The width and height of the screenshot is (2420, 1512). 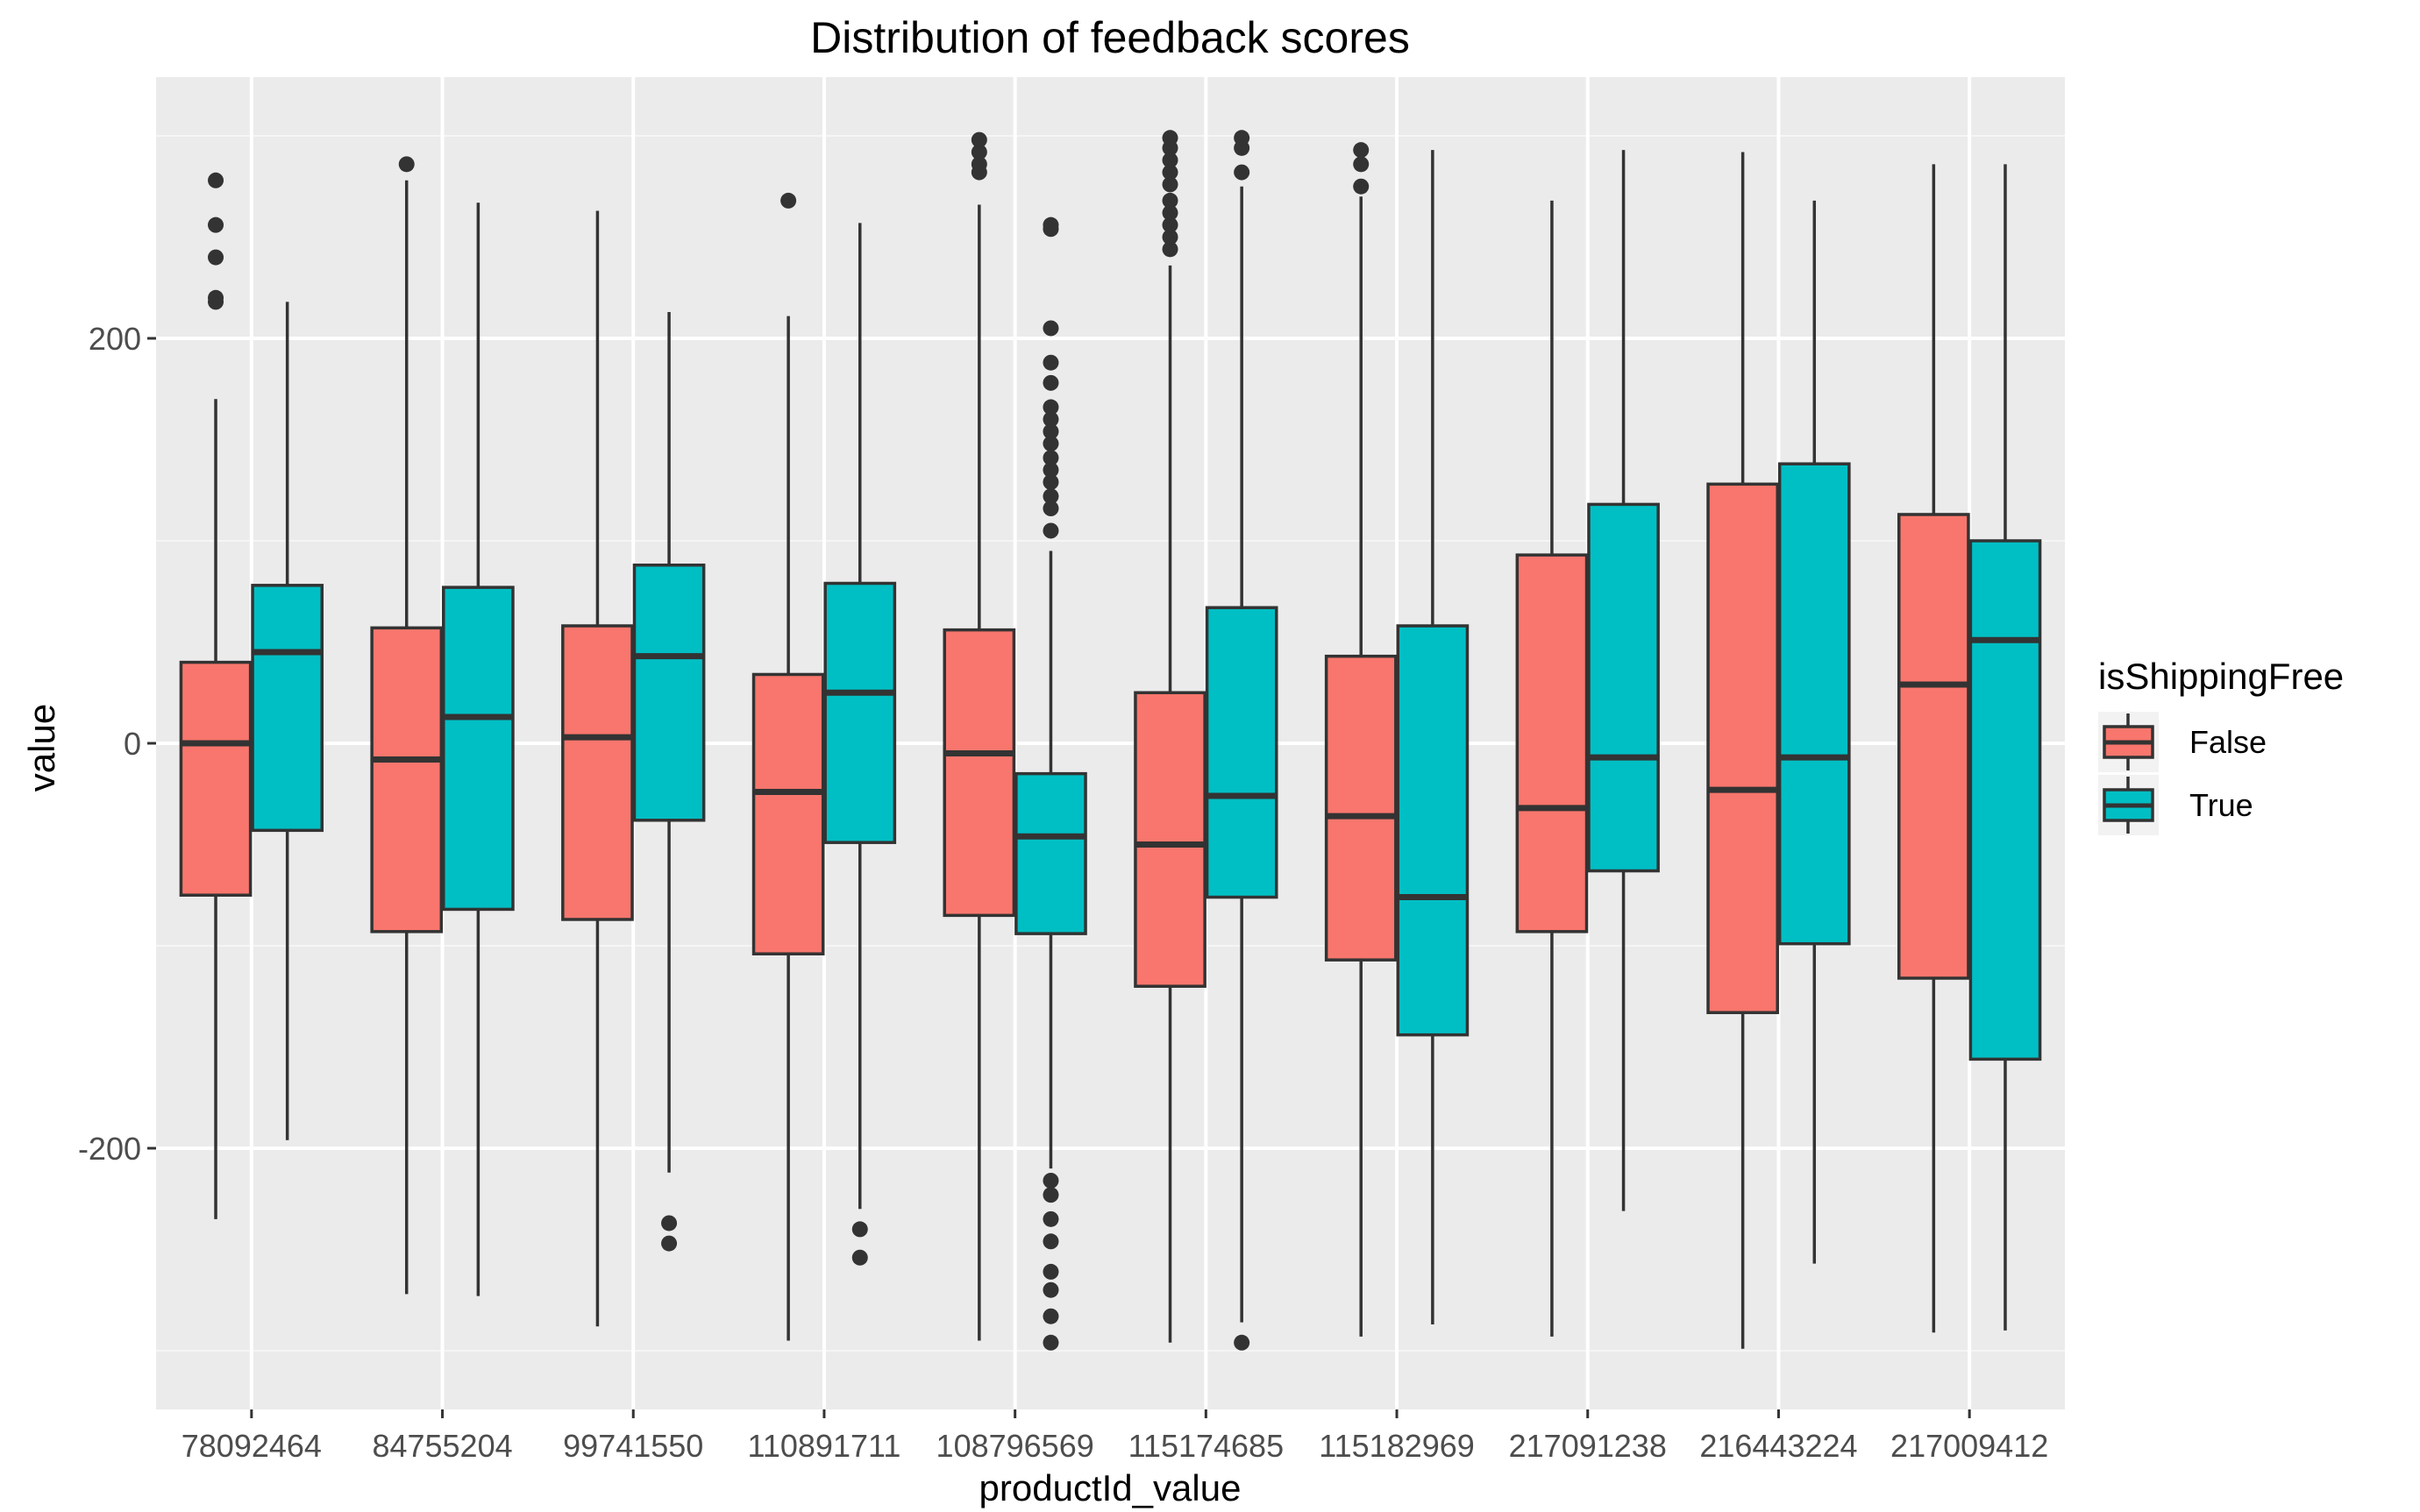 What do you see at coordinates (1110, 37) in the screenshot?
I see `chart-title: Distribution of feedback scores` at bounding box center [1110, 37].